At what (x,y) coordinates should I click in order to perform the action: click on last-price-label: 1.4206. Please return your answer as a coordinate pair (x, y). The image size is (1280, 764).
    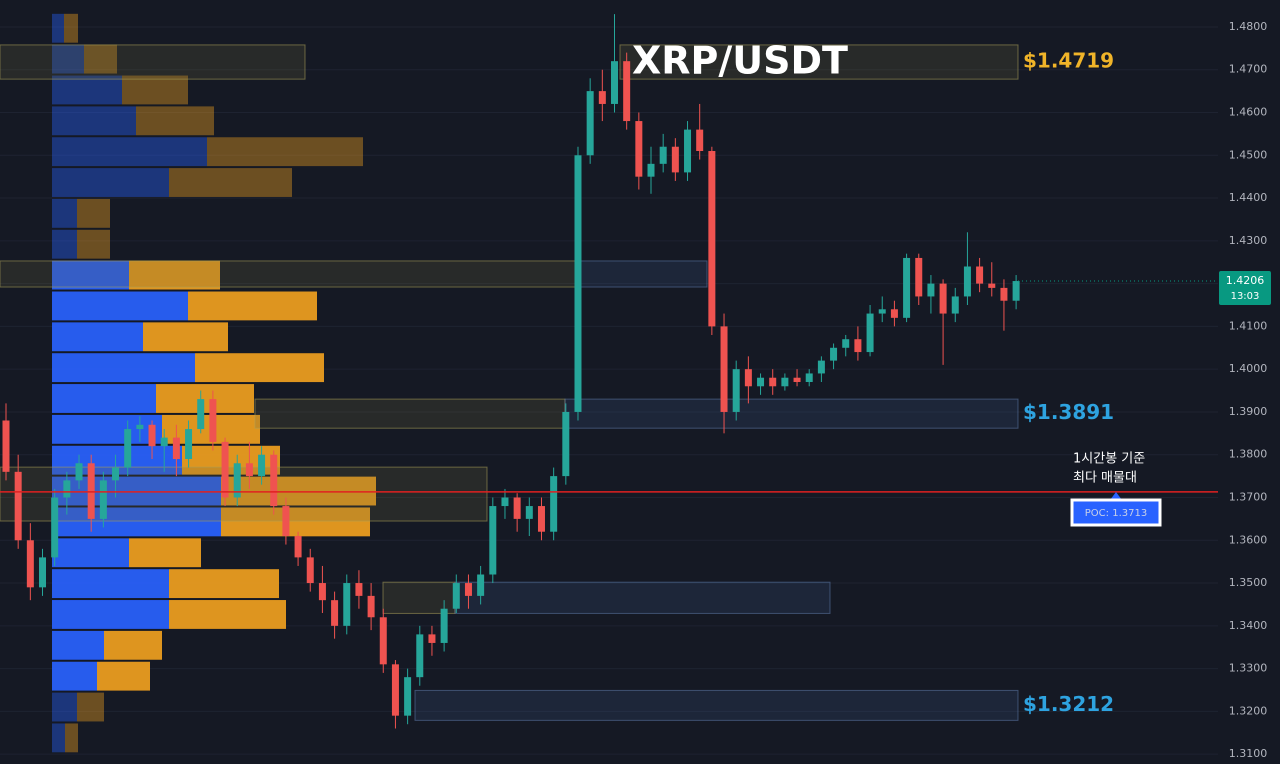
    Looking at the image, I should click on (1245, 280).